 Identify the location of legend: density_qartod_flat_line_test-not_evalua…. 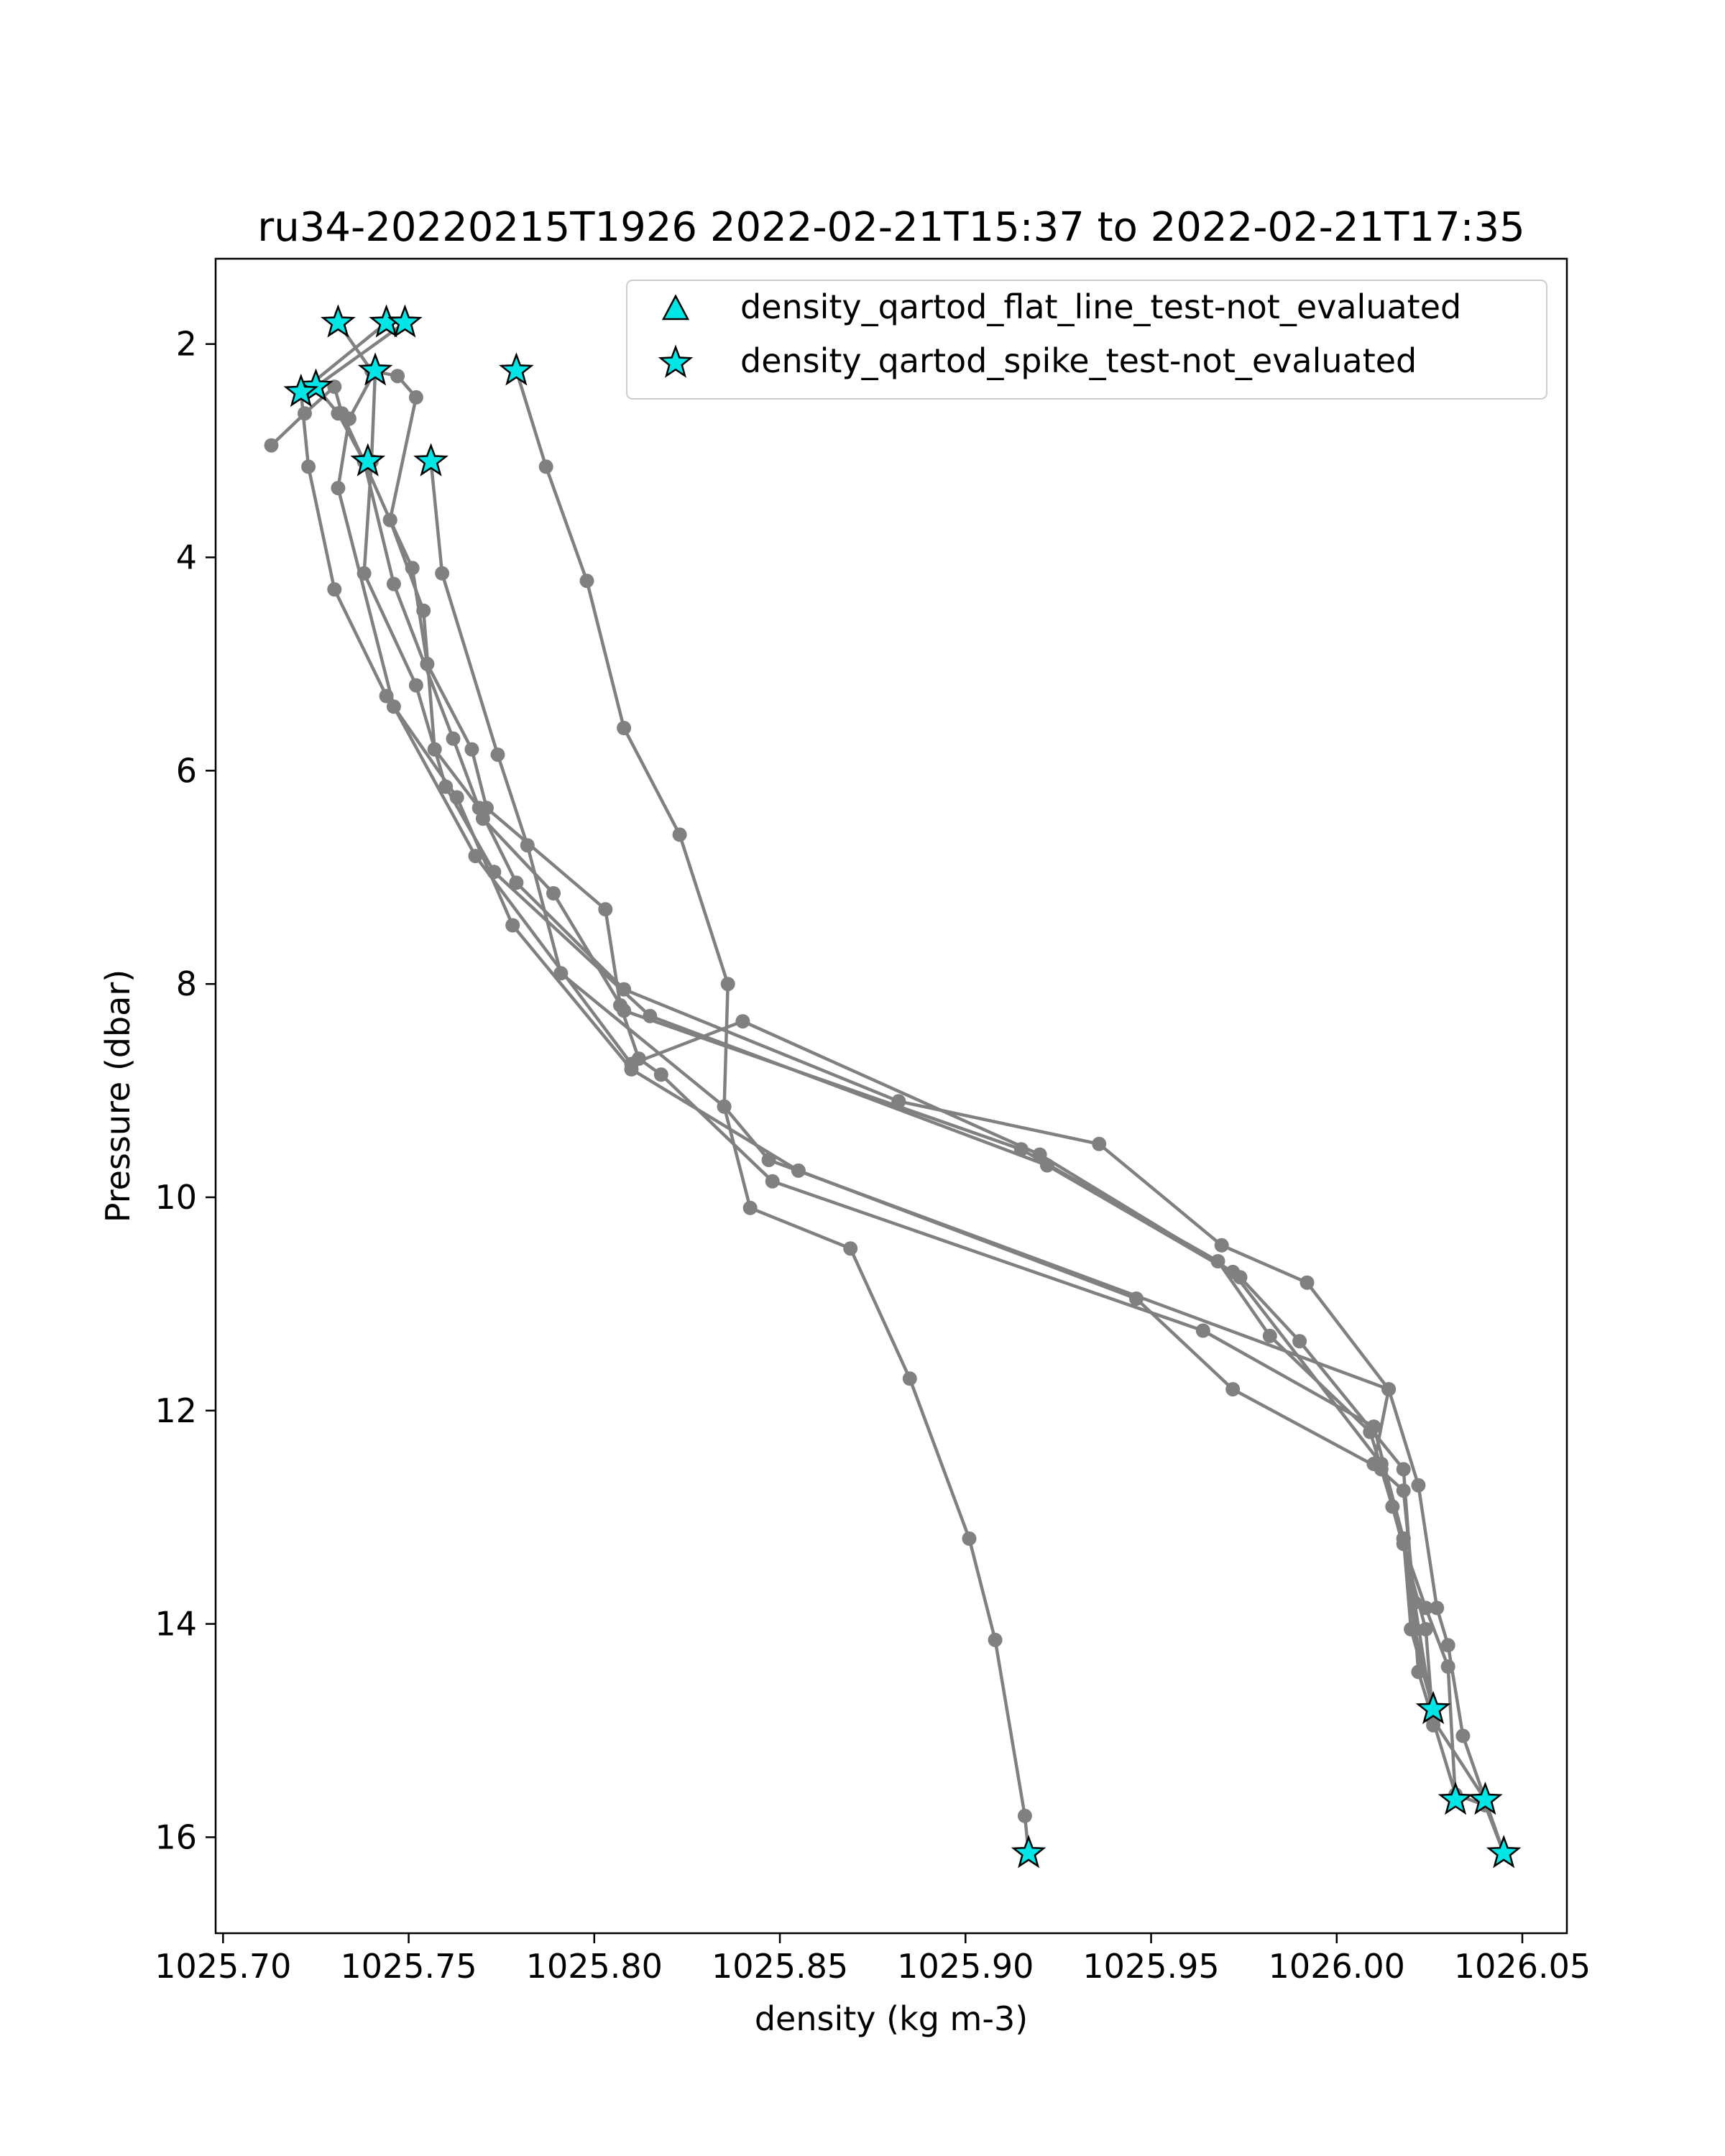
(1086, 340).